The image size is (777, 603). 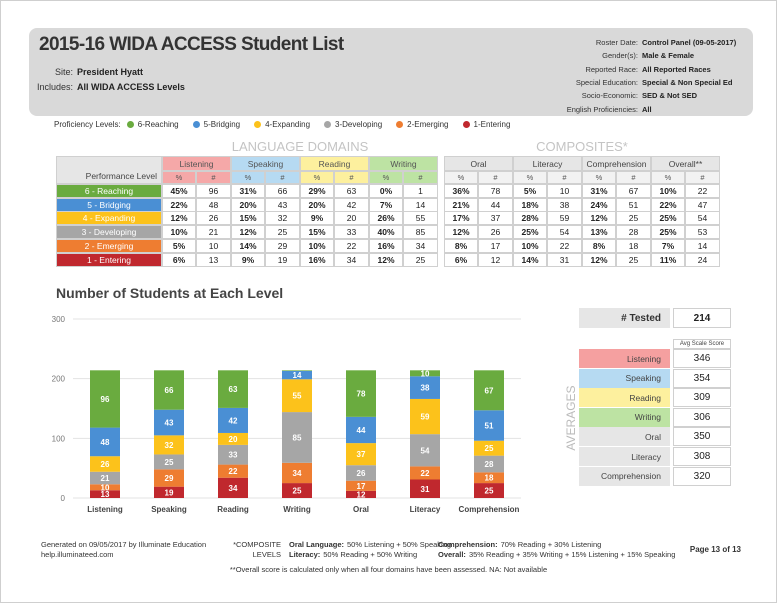 What do you see at coordinates (702, 378) in the screenshot?
I see `average-value: 354` at bounding box center [702, 378].